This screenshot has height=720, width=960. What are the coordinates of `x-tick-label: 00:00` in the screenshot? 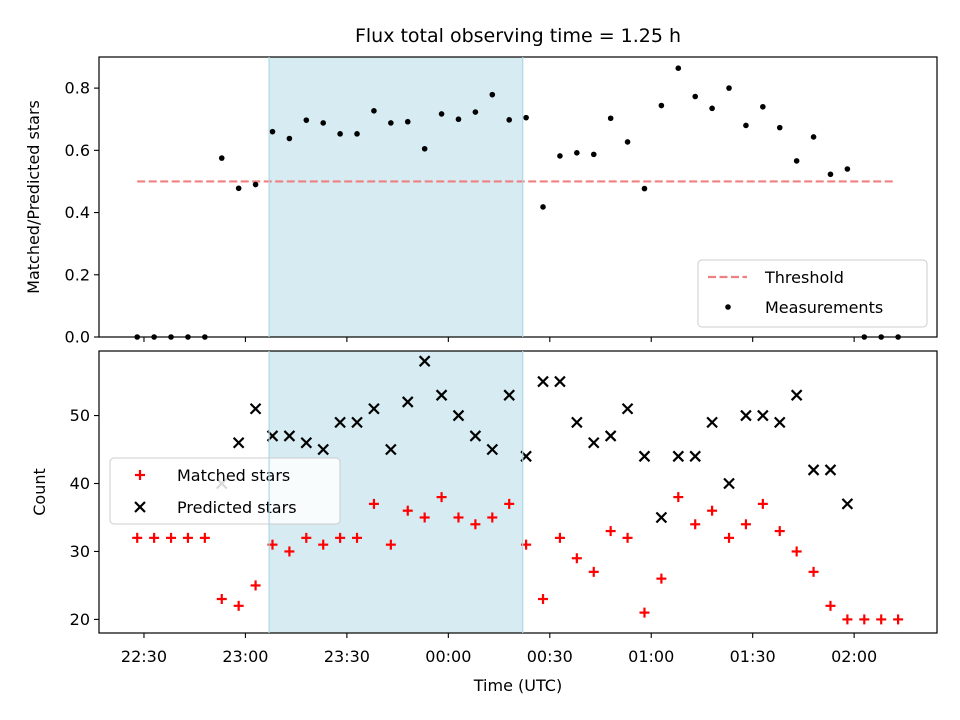 It's located at (448, 656).